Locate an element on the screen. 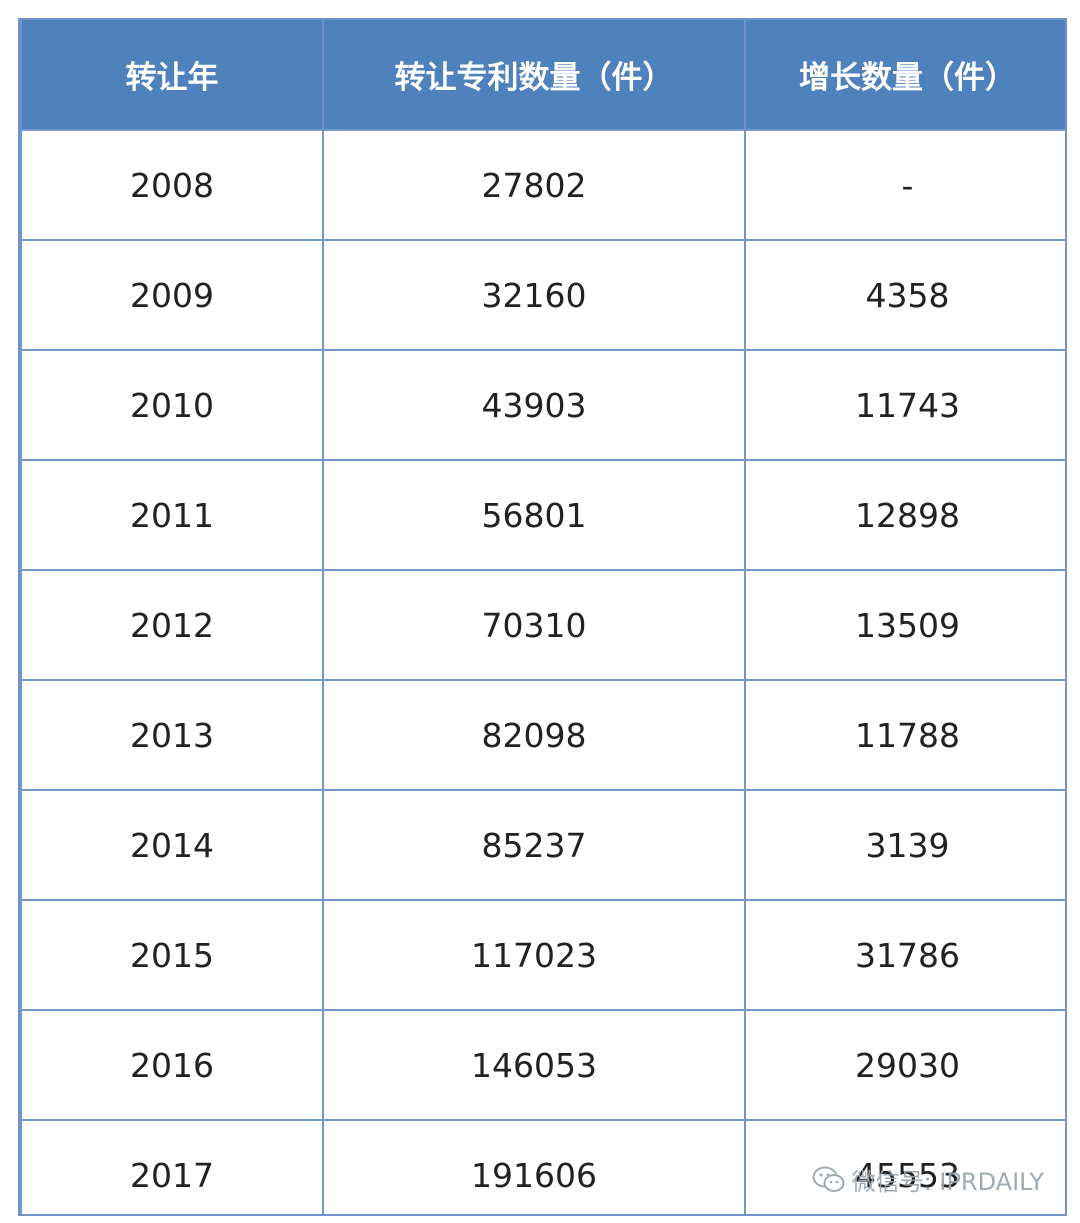 This screenshot has width=1080, height=1223. table-row: 2013 82098 11788 is located at coordinates (542, 735).